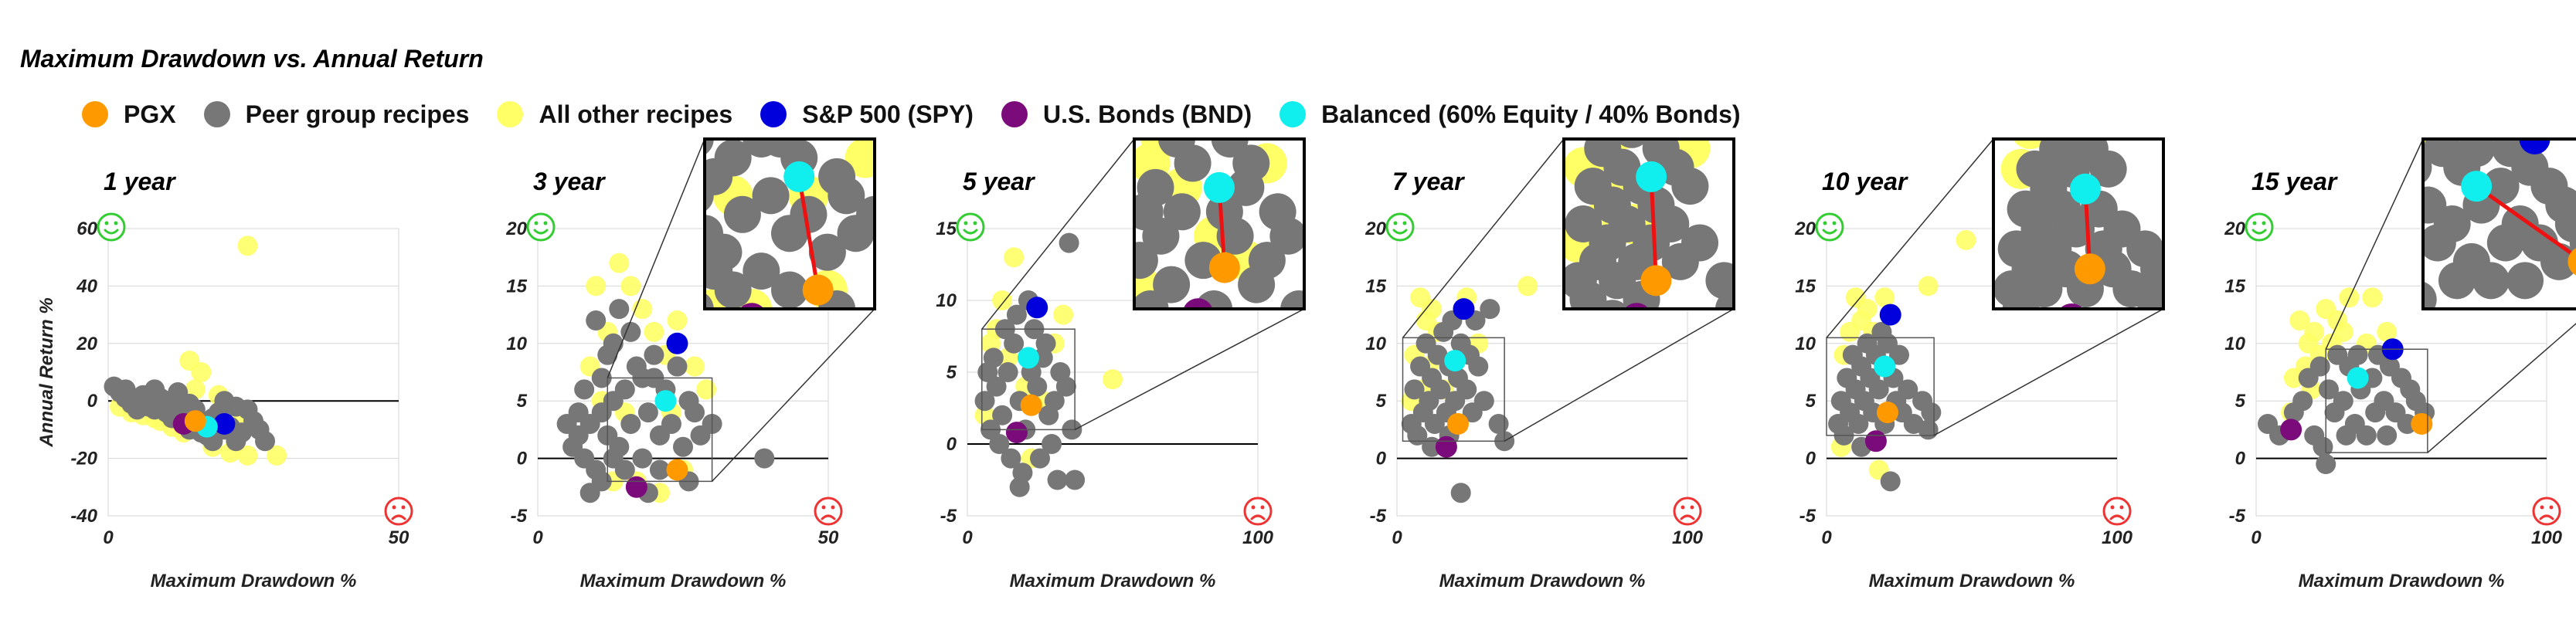 This screenshot has height=644, width=2576. Describe the element at coordinates (867, 114) in the screenshot. I see `legend-item-spy: S&P 500 (SPY)` at that location.